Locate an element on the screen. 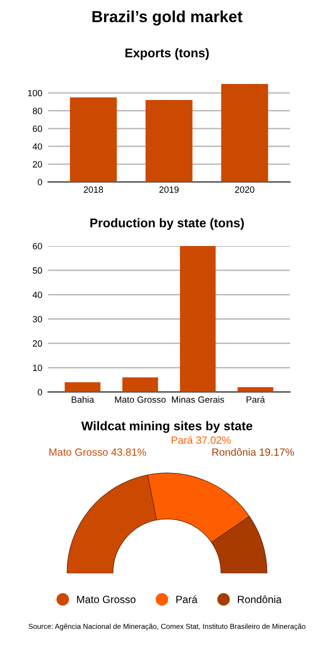 The image size is (334, 661). x-tick-label: 2018 is located at coordinates (94, 189).